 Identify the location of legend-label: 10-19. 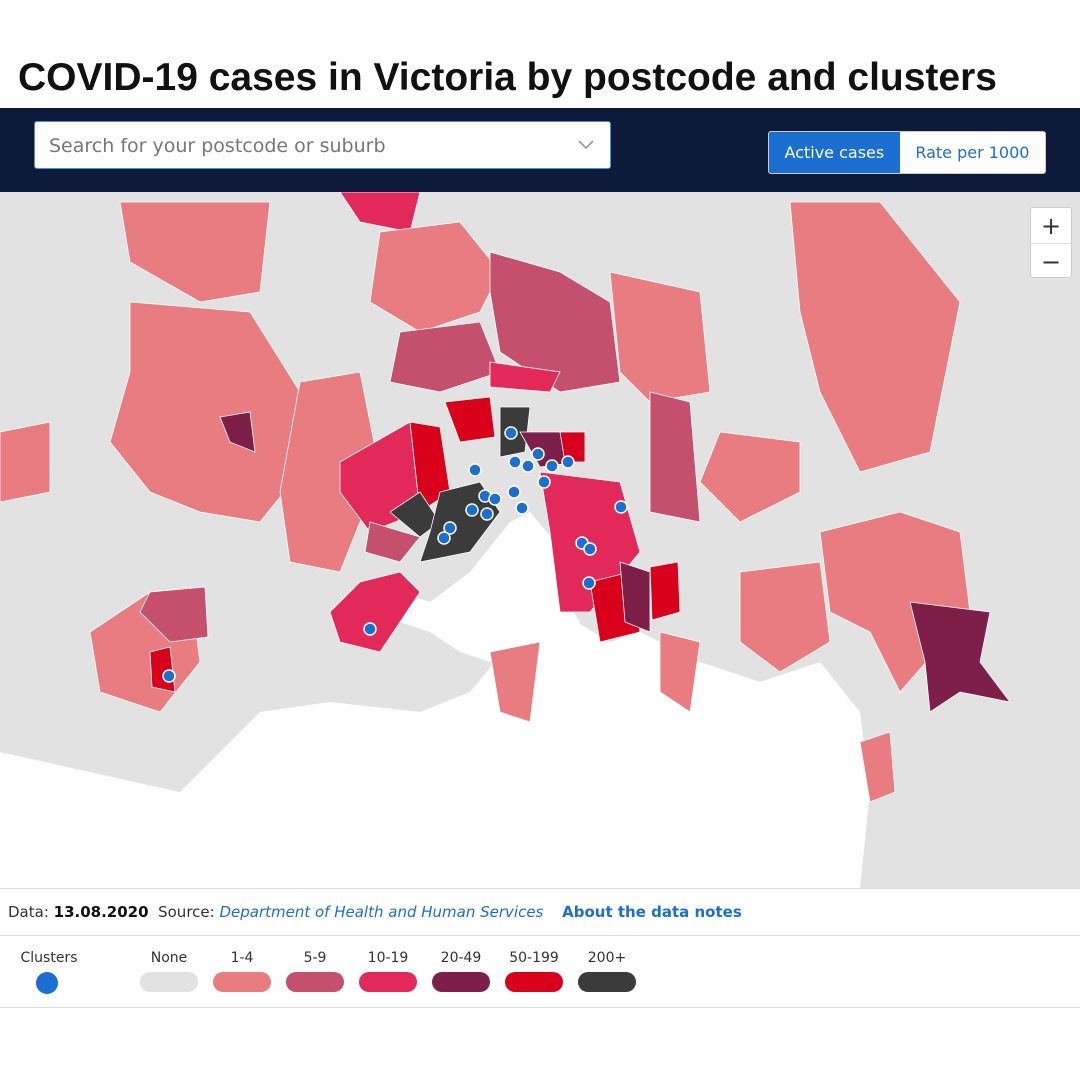
(388, 958).